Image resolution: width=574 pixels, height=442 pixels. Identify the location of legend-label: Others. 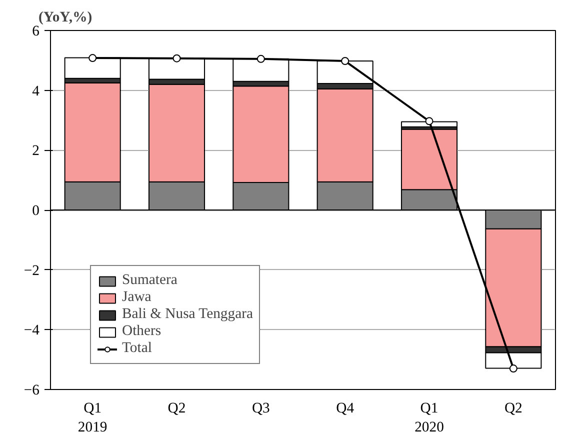
(142, 331).